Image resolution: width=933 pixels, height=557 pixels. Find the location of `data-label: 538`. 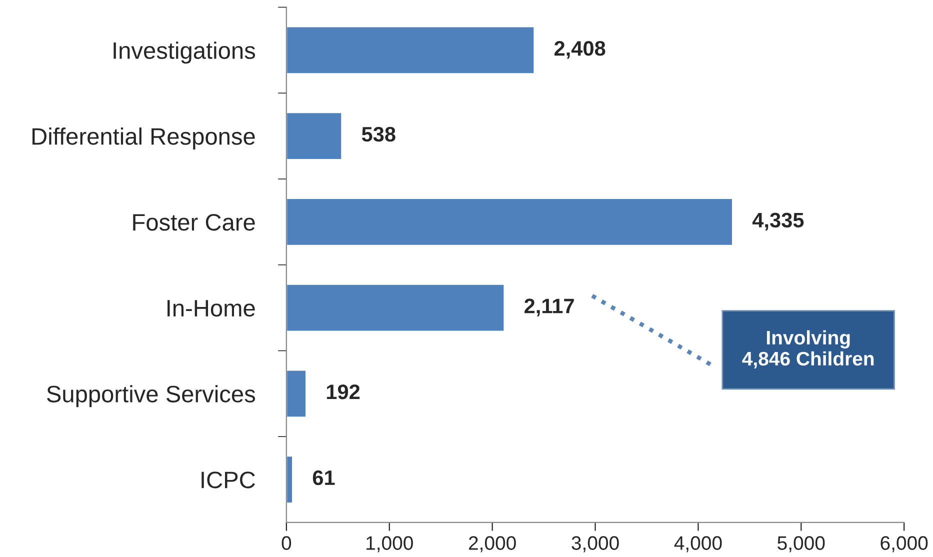

data-label: 538 is located at coordinates (379, 134).